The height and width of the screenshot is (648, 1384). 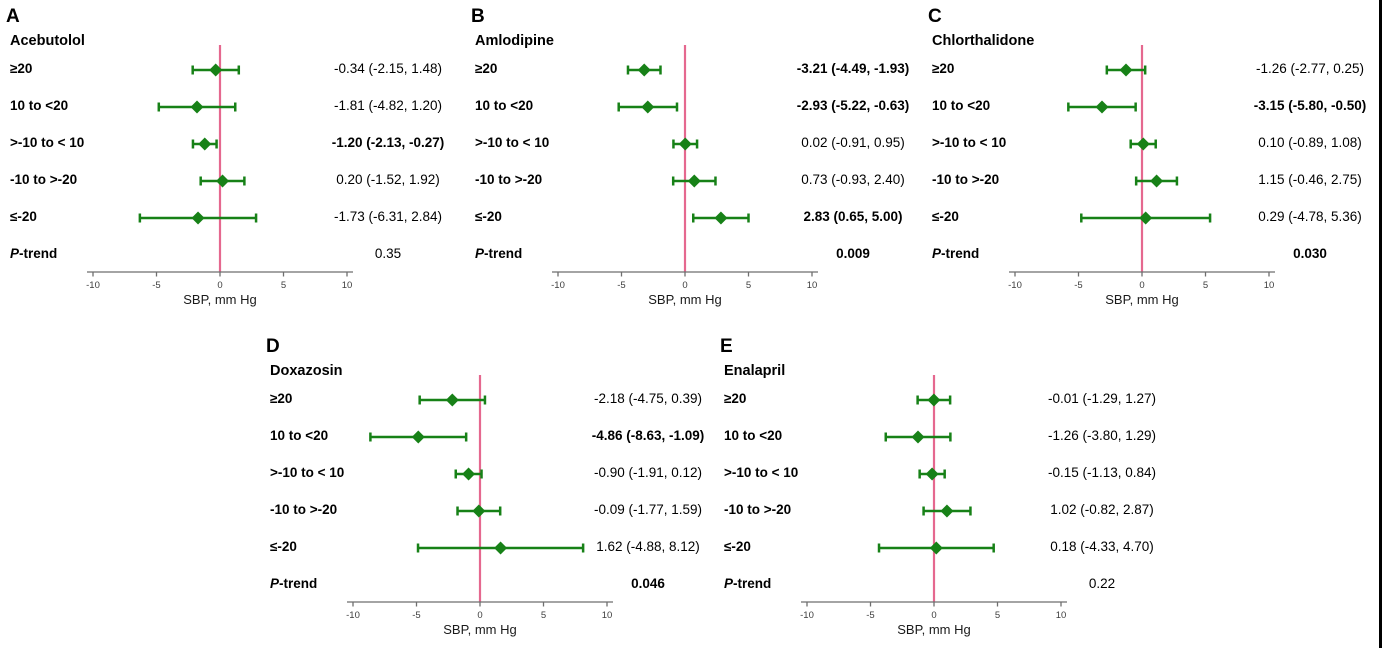 I want to click on panel-letter-d: D, so click(x=273, y=346).